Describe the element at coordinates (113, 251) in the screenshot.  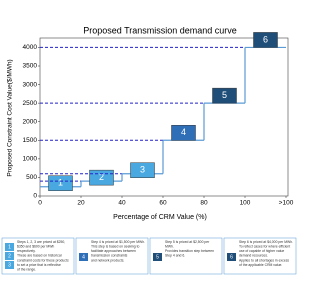
I see `note-text: facilitate approaches between` at that location.